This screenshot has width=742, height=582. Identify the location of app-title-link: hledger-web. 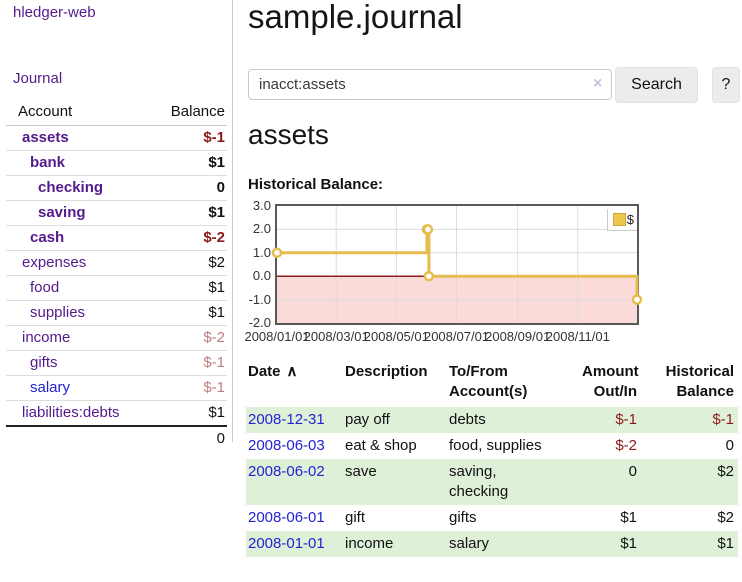
(54, 12).